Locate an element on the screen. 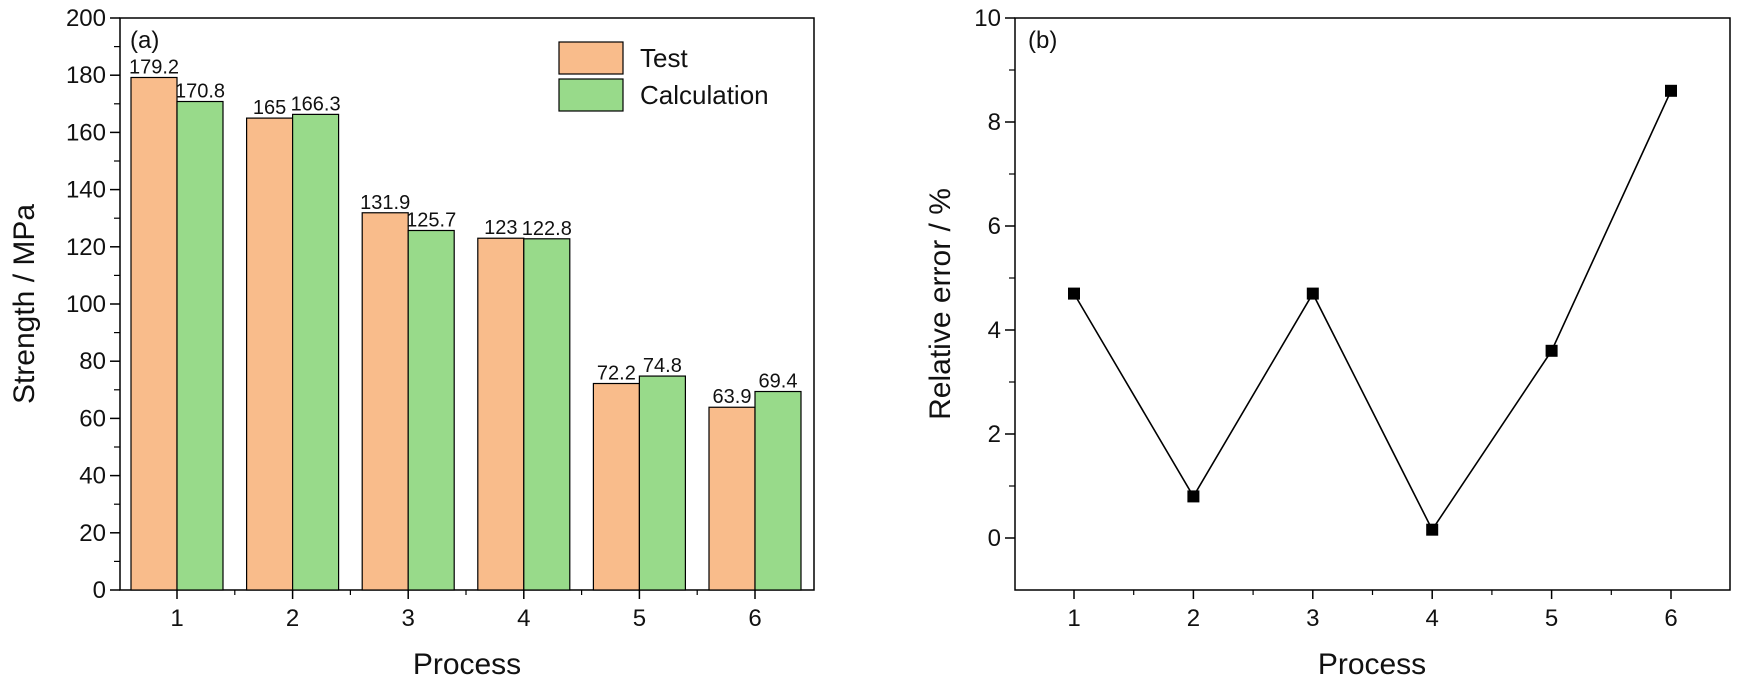 Image resolution: width=1738 pixels, height=686 pixels. data-label-calculation-5: 74.8 is located at coordinates (662, 366).